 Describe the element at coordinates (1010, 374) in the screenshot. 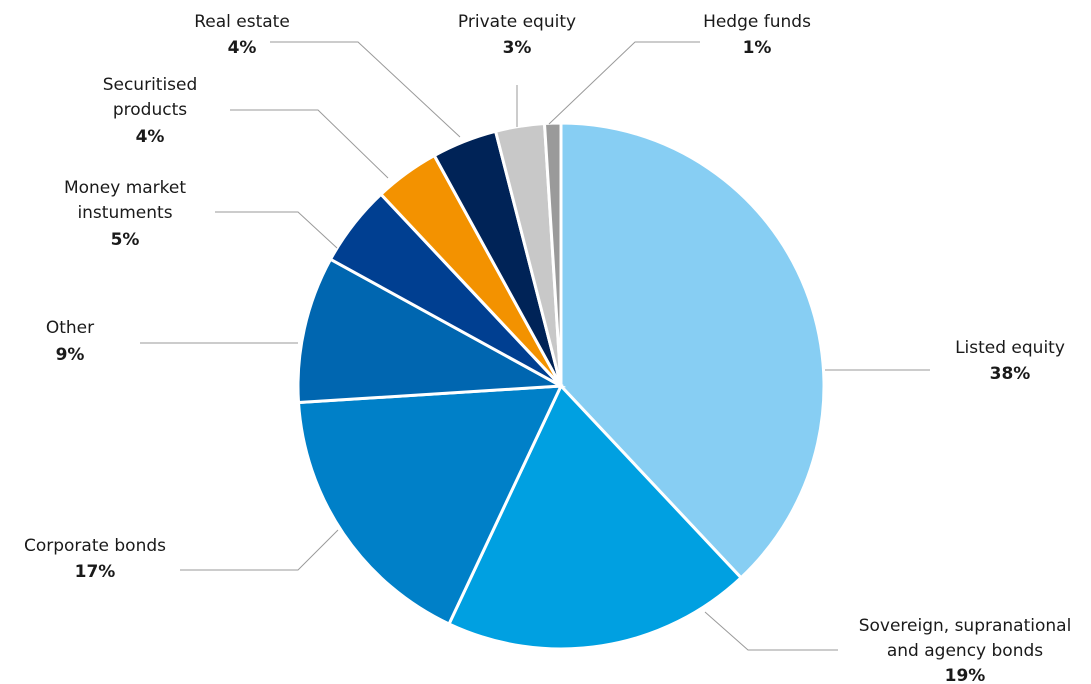

I see `slice-value-label: 38%` at that location.